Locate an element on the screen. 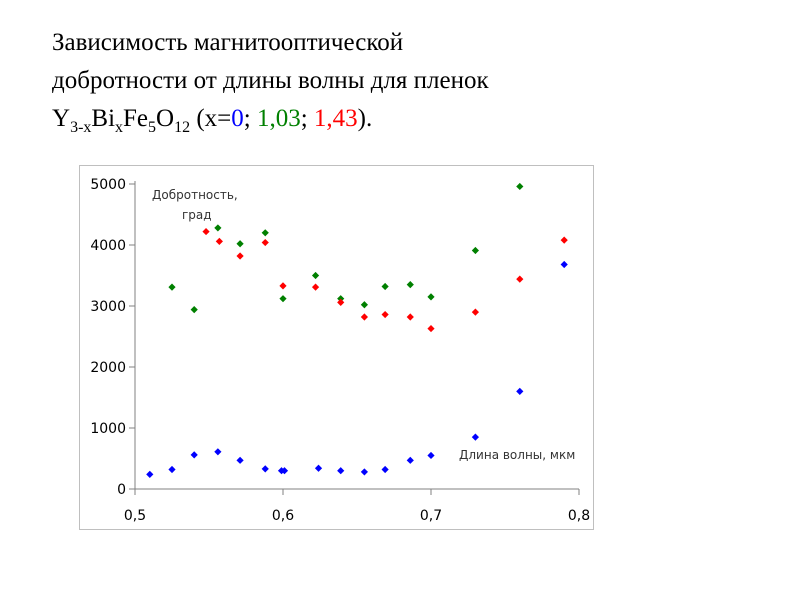 The width and height of the screenshot is (800, 600). x-tick-label: 0,8 is located at coordinates (579, 516).